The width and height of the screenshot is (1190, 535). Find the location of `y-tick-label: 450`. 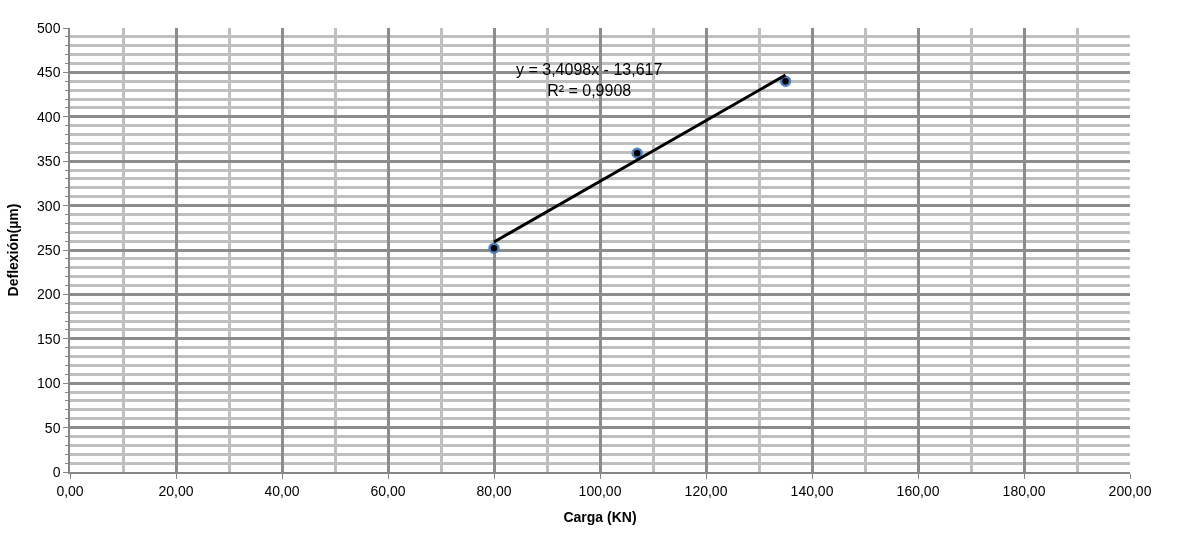

y-tick-label: 450 is located at coordinates (49, 72).